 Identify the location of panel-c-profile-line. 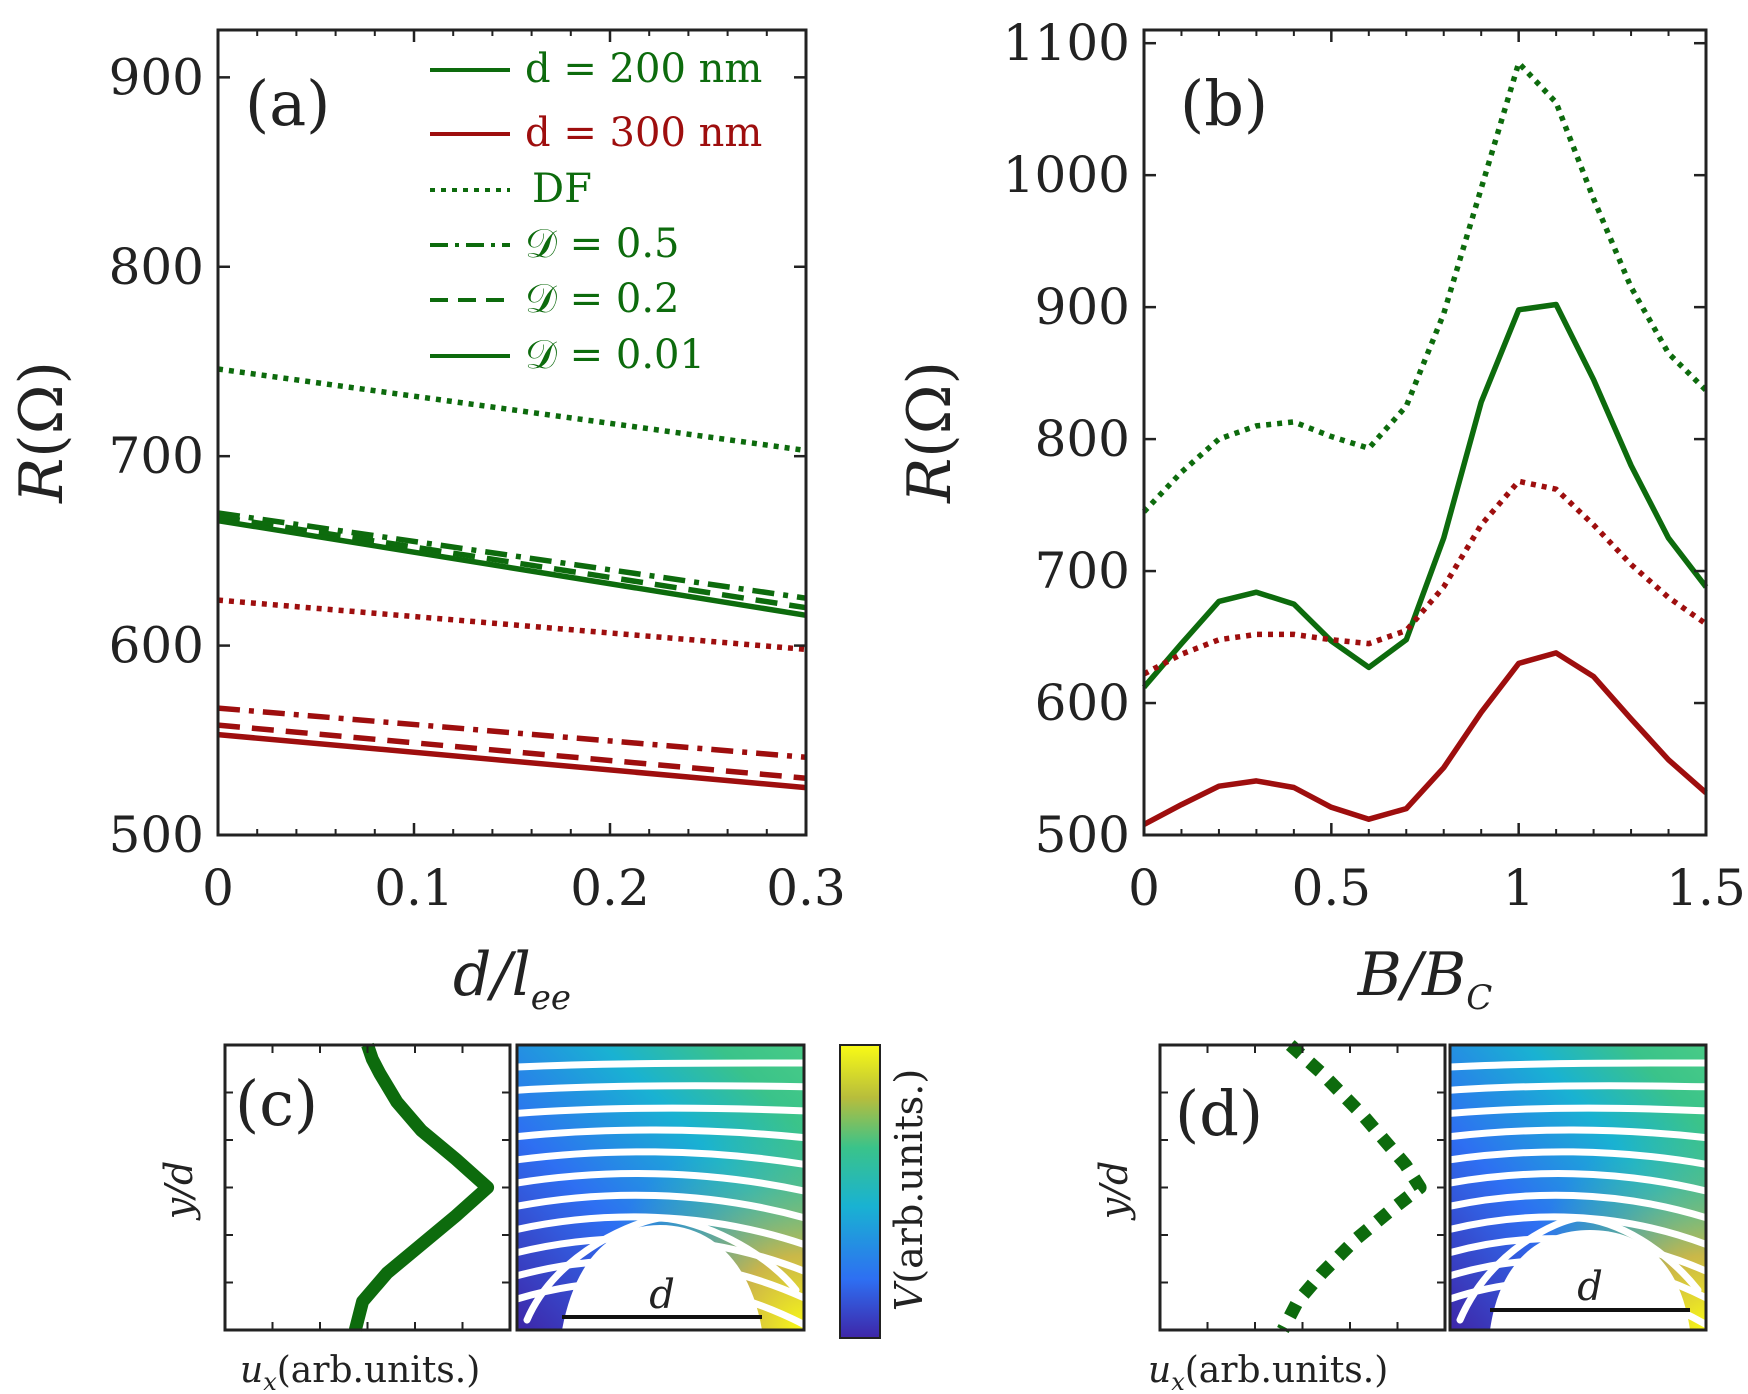
(422, 1187).